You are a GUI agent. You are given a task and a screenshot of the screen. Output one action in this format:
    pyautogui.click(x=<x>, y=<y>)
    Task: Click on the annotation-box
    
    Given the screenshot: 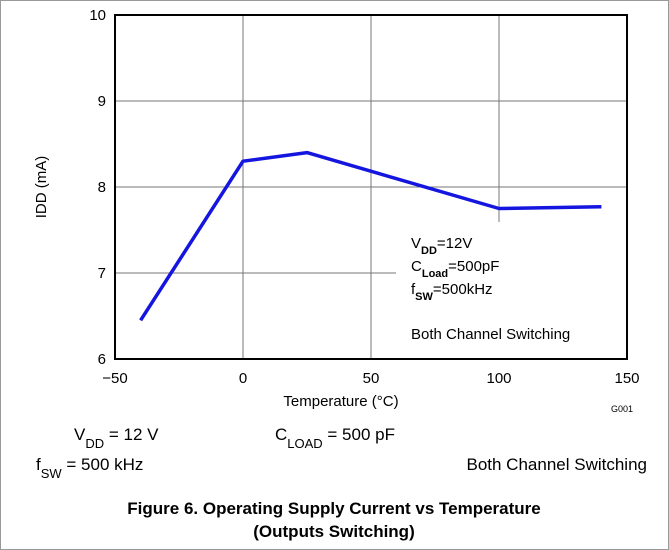 What is the action you would take?
    pyautogui.click(x=511, y=290)
    